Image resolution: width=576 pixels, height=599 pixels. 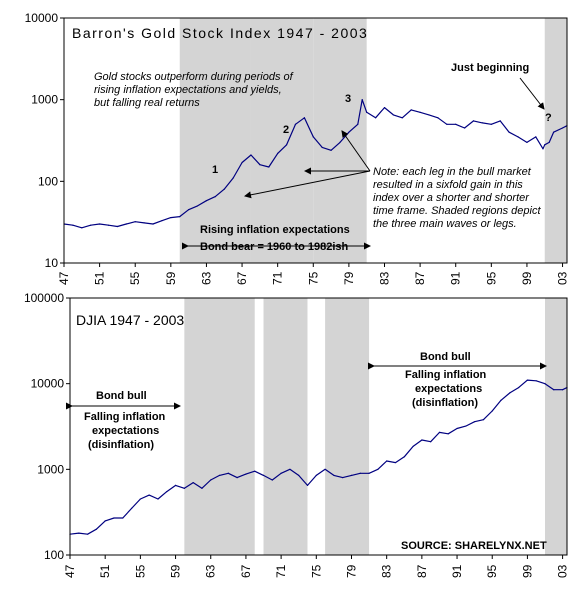 What do you see at coordinates (474, 546) in the screenshot?
I see `source-credit: SOURCE: SHARELYNX.NET` at bounding box center [474, 546].